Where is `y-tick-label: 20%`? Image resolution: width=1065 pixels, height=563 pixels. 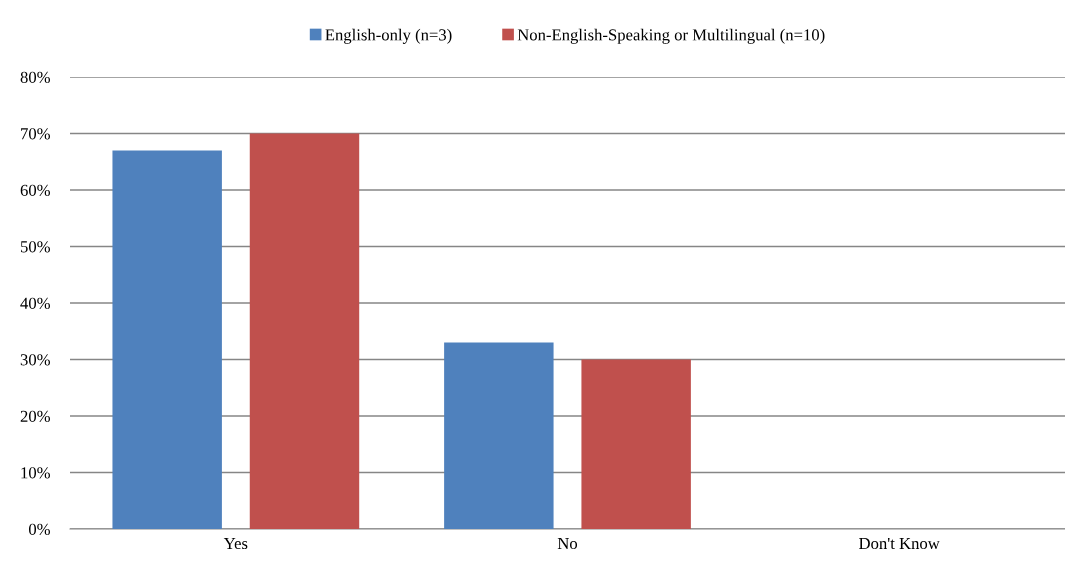 y-tick-label: 20% is located at coordinates (35, 416).